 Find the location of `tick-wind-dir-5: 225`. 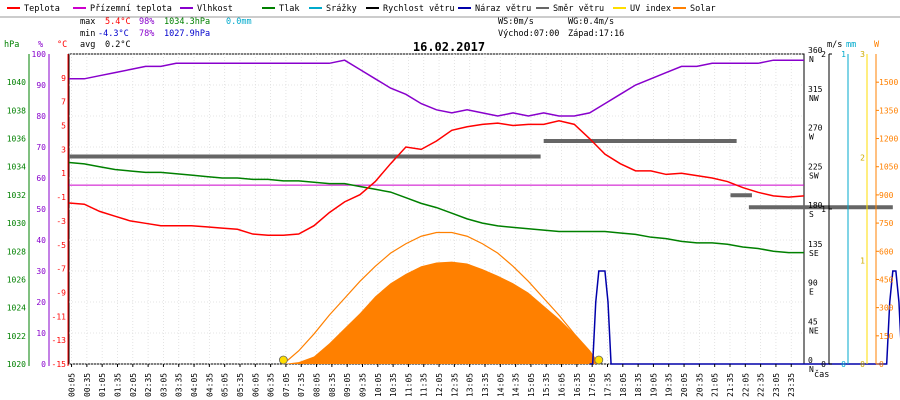

tick-wind-dir-5: 225 is located at coordinates (815, 166).